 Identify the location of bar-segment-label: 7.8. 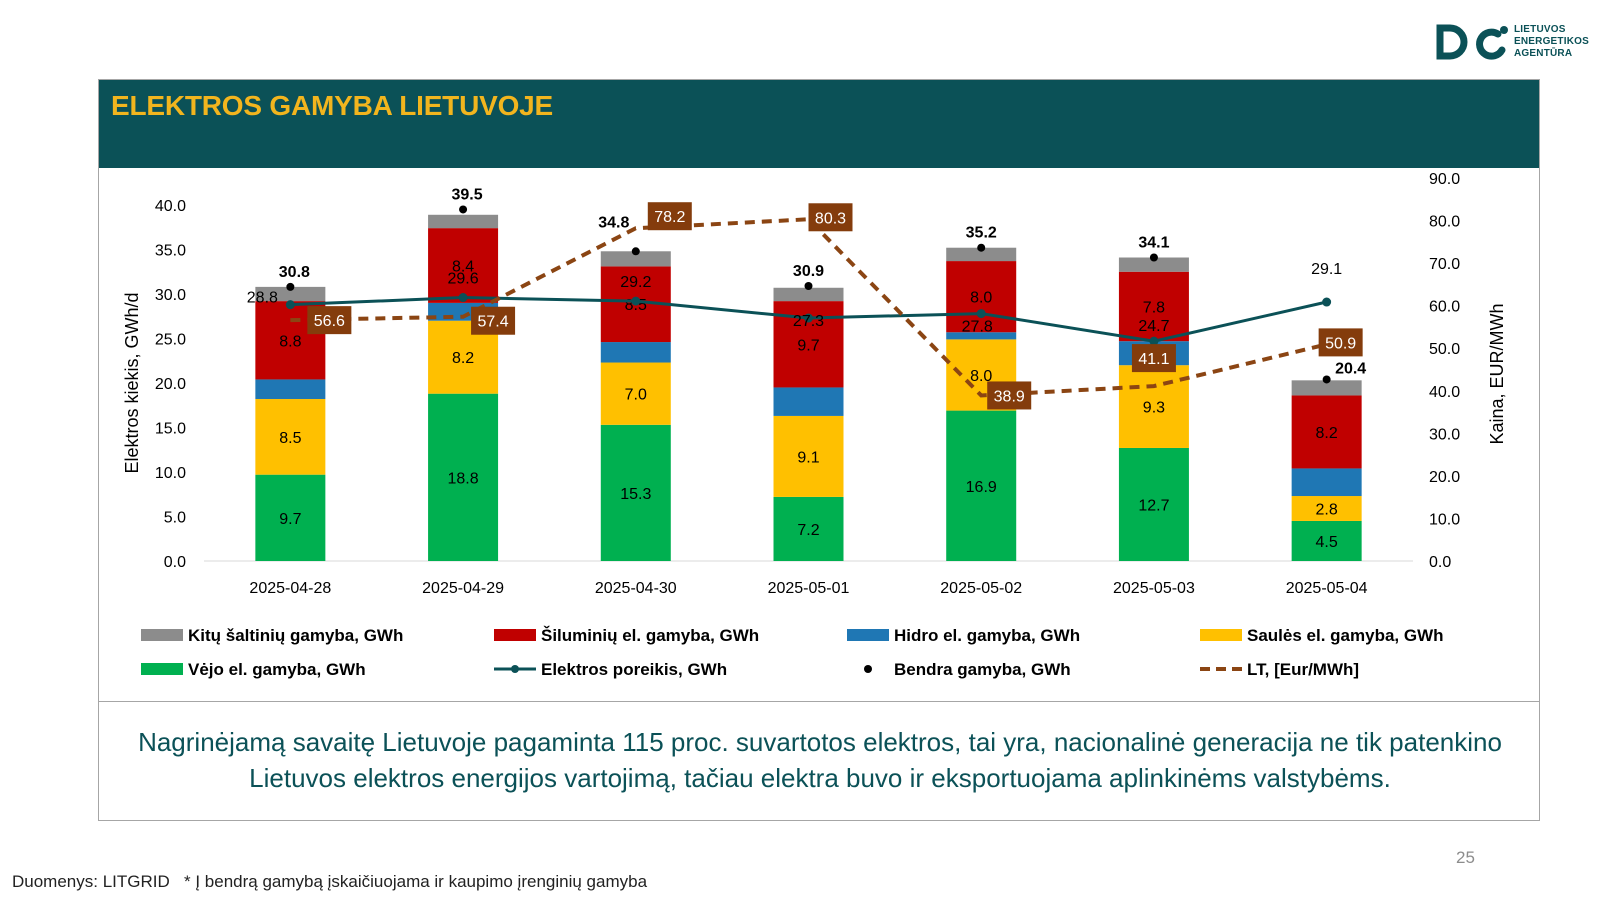
(1154, 307).